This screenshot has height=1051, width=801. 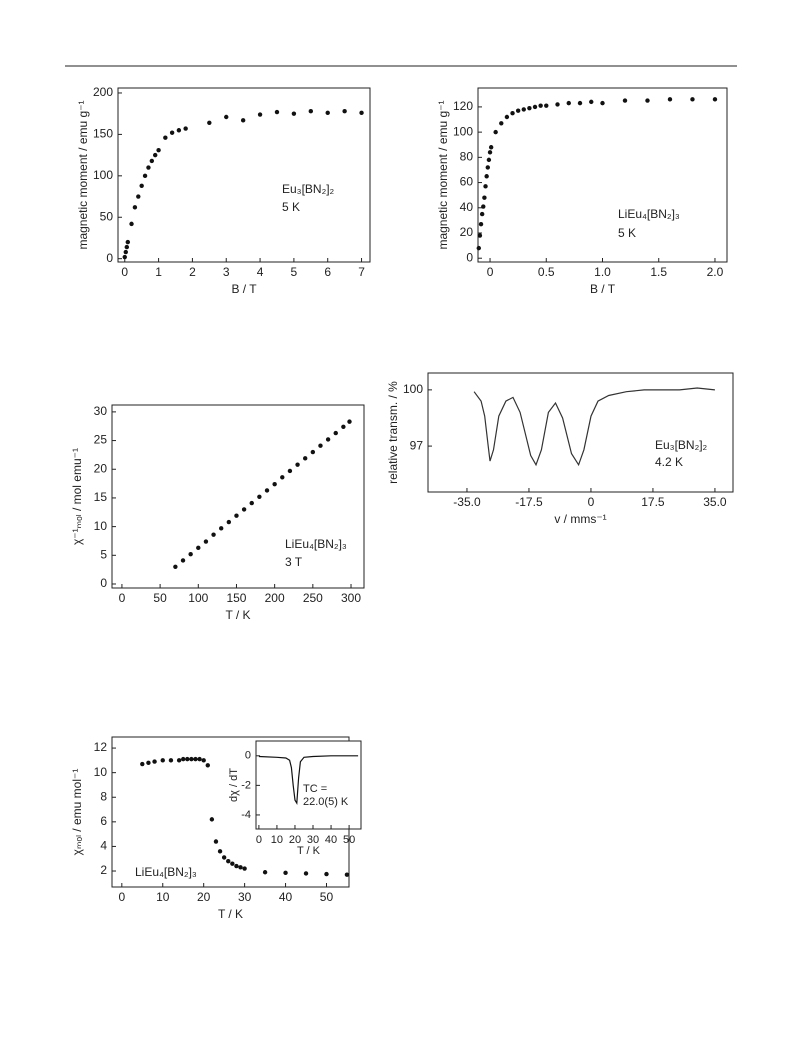 What do you see at coordinates (308, 780) in the screenshot?
I see `data-line` at bounding box center [308, 780].